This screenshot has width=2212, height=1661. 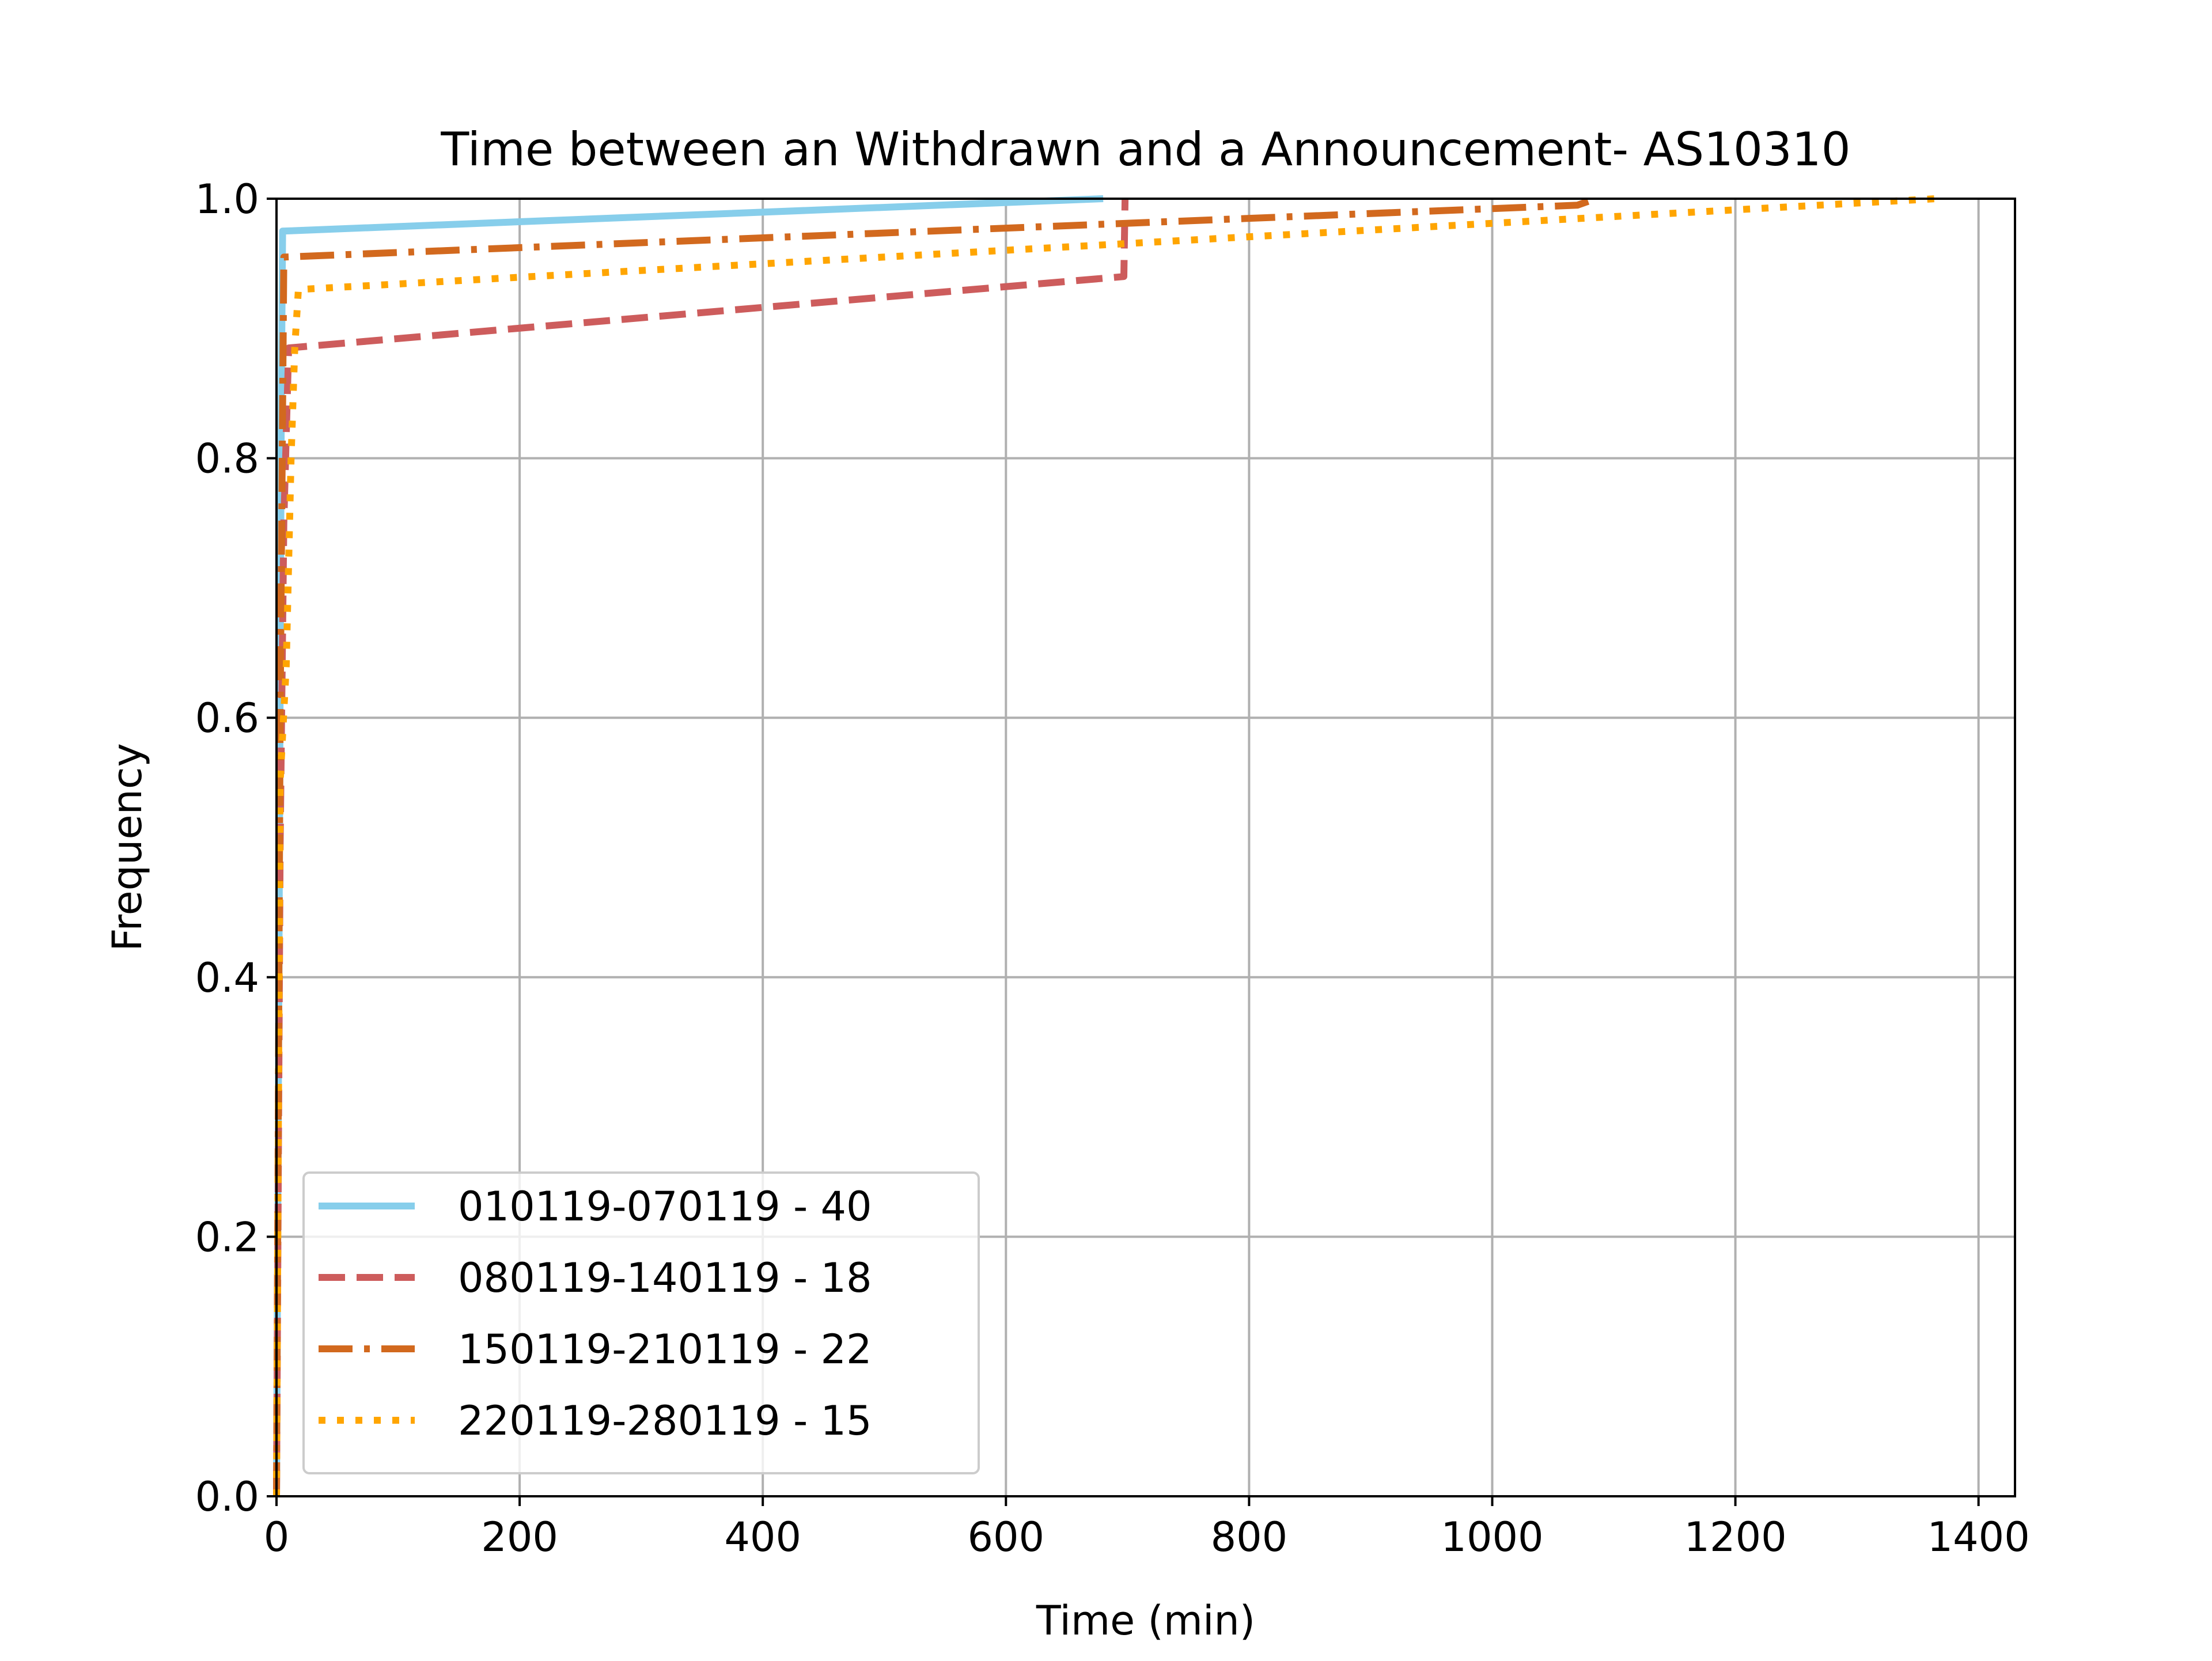 What do you see at coordinates (227, 1496) in the screenshot?
I see `y-tick-label: 0.0` at bounding box center [227, 1496].